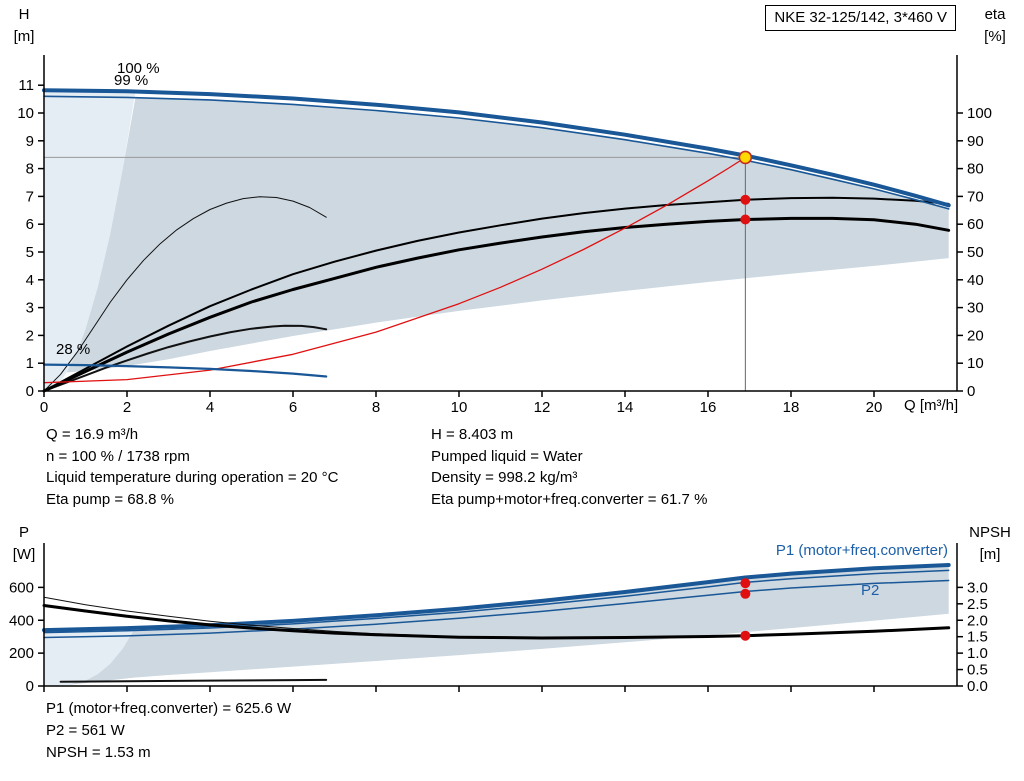 The image size is (1024, 781). Describe the element at coordinates (975, 280) in the screenshot. I see `y-right-tick-label: 40` at that location.